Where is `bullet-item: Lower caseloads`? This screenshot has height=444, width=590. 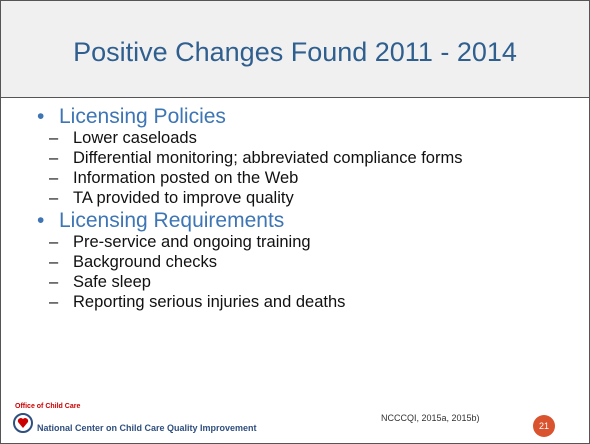
bullet-item: Lower caseloads is located at coordinates (307, 138).